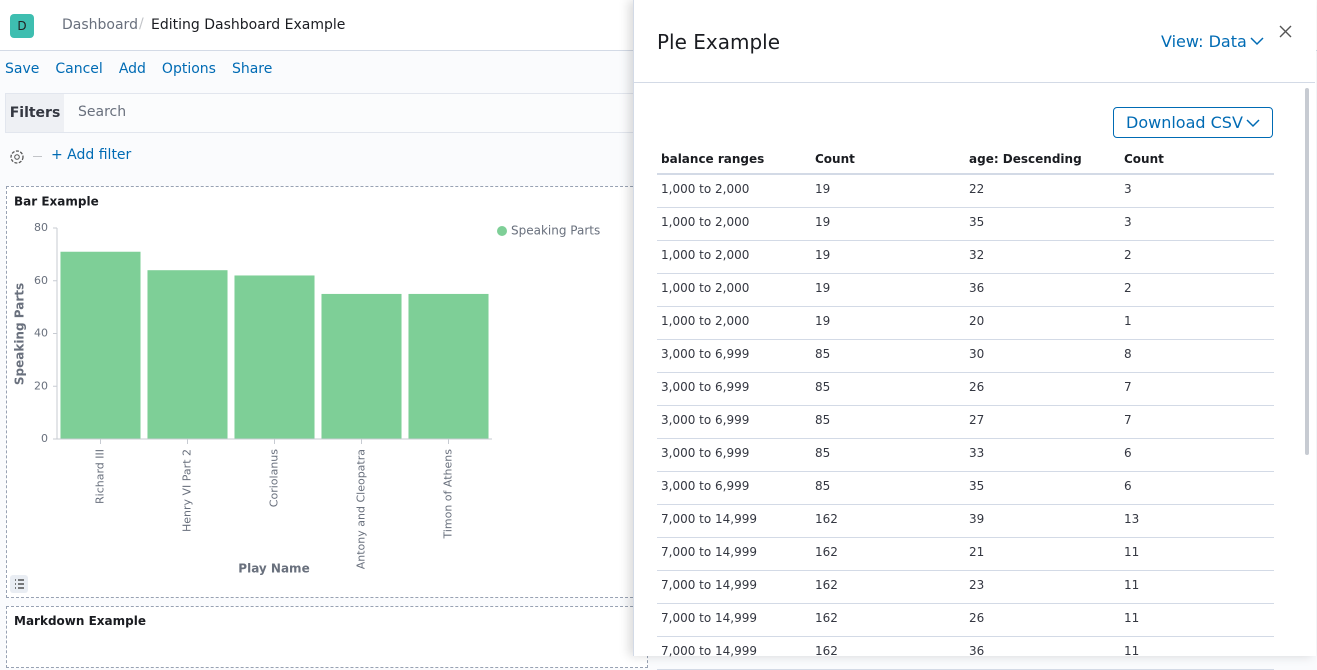 The image size is (1317, 670). What do you see at coordinates (91, 155) in the screenshot?
I see `add-filter: + Add filter` at bounding box center [91, 155].